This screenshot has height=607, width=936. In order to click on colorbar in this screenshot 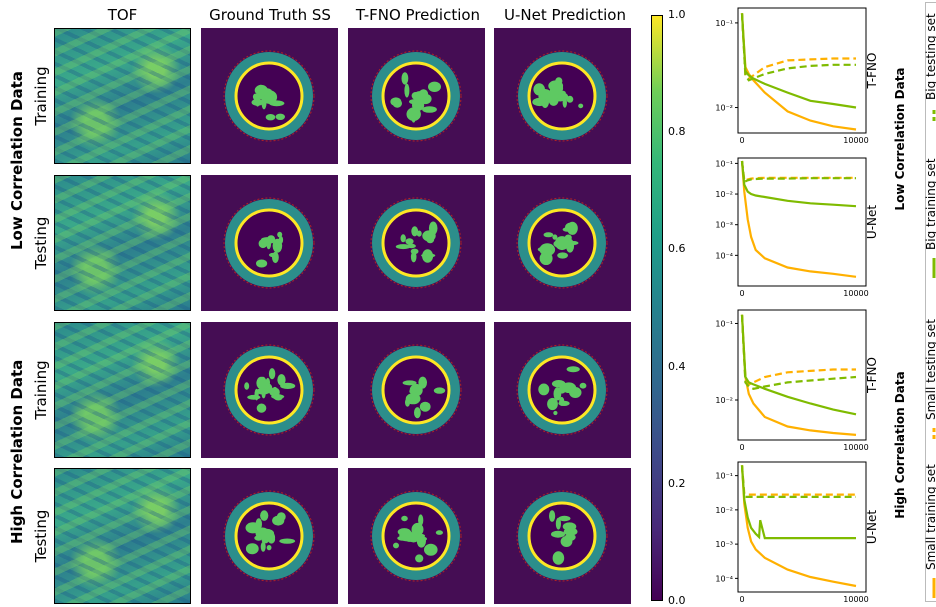, I will do `click(657, 308)`.